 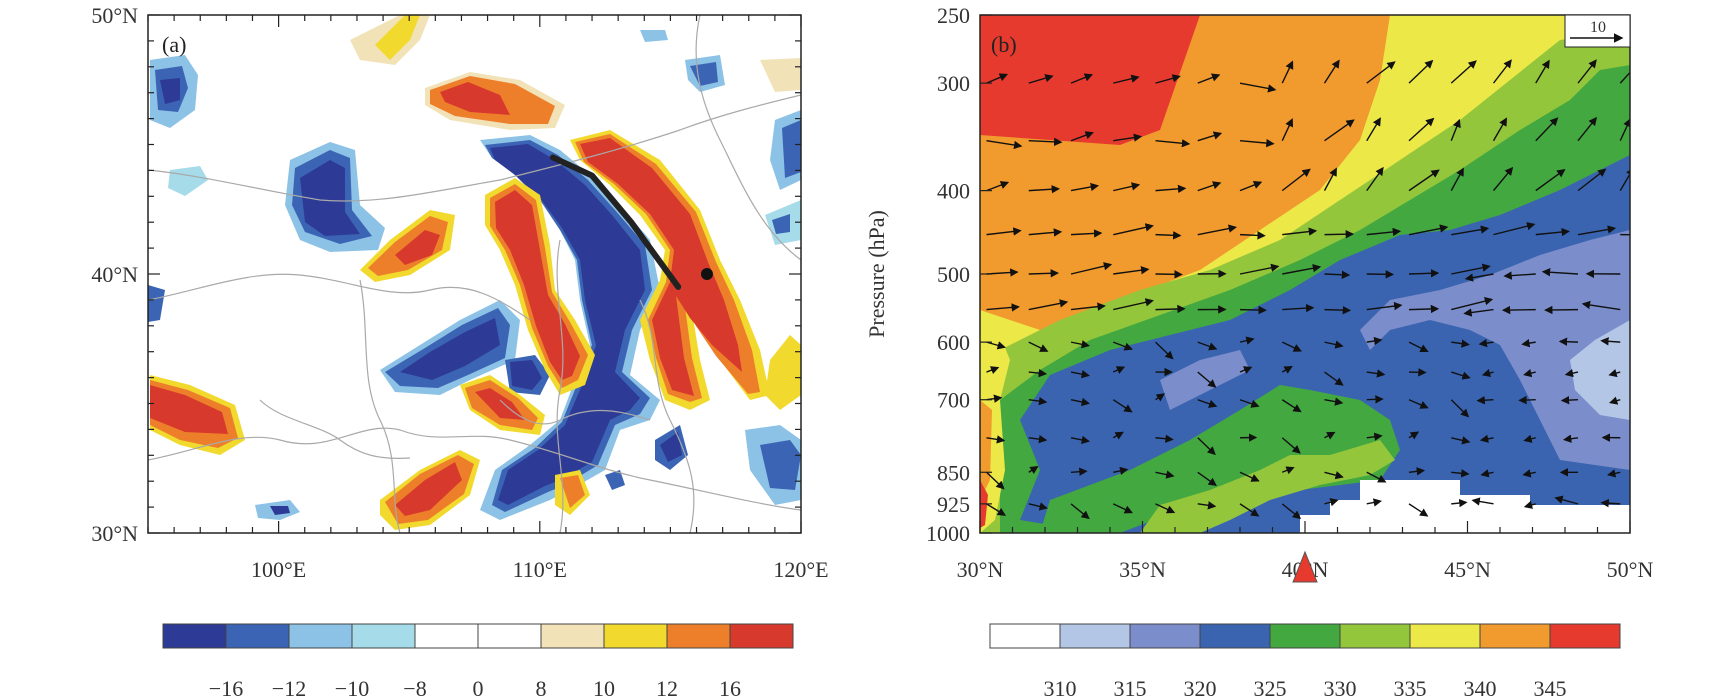 What do you see at coordinates (953, 472) in the screenshot?
I see `panel-b-y-tick-label: 850` at bounding box center [953, 472].